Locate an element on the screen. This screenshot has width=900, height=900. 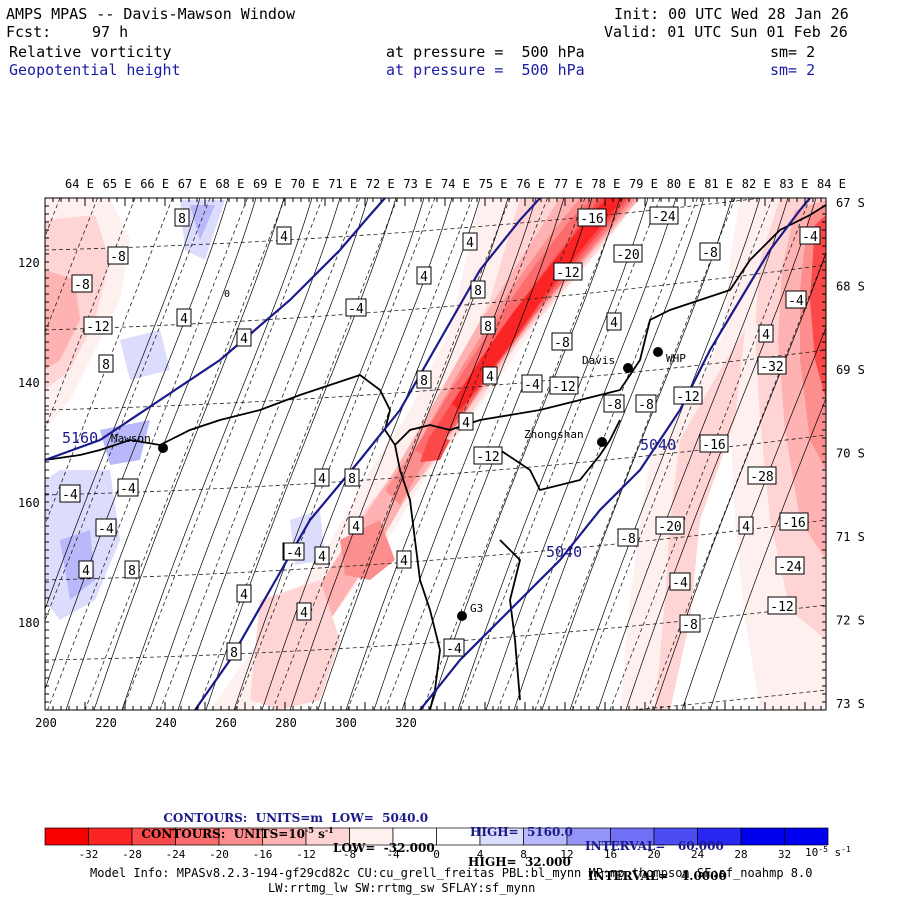
longitude-label: 77 E is located at coordinates (568, 184).